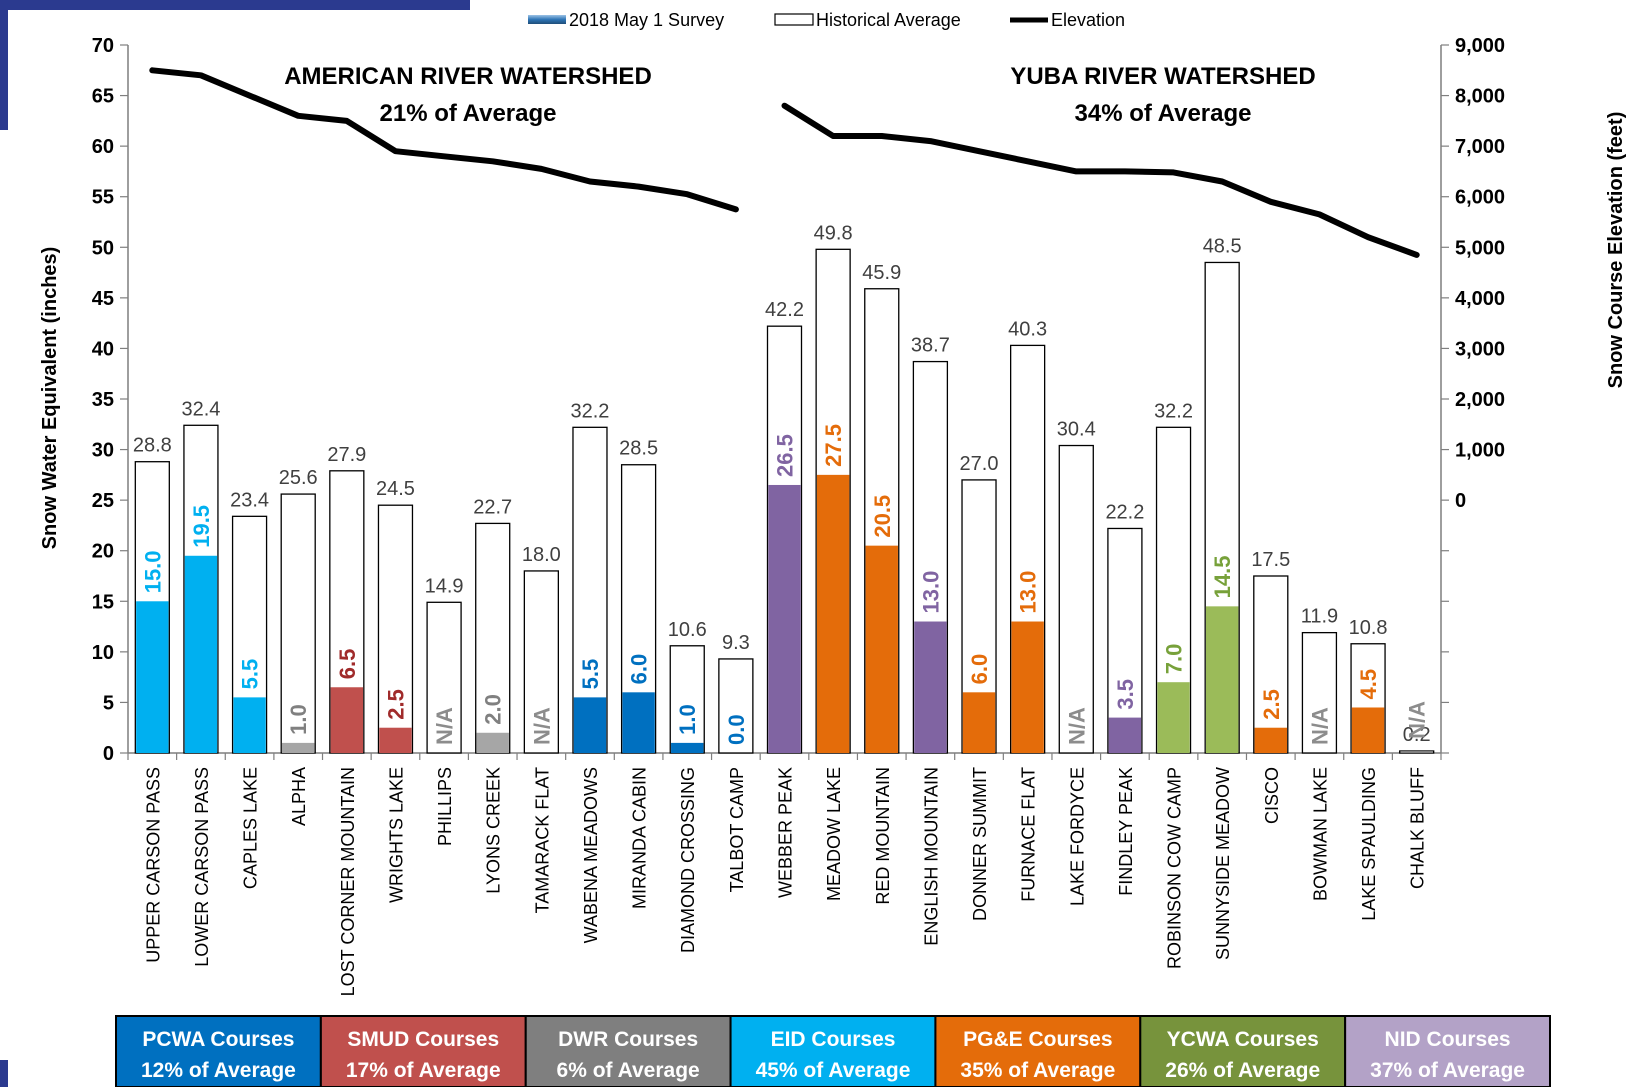 The width and height of the screenshot is (1639, 1087). I want to click on y-tick-label: 5, so click(108, 703).